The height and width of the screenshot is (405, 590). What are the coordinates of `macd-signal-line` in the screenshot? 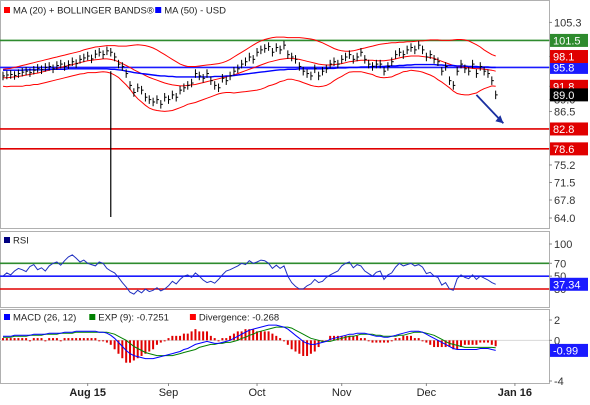 It's located at (249, 341).